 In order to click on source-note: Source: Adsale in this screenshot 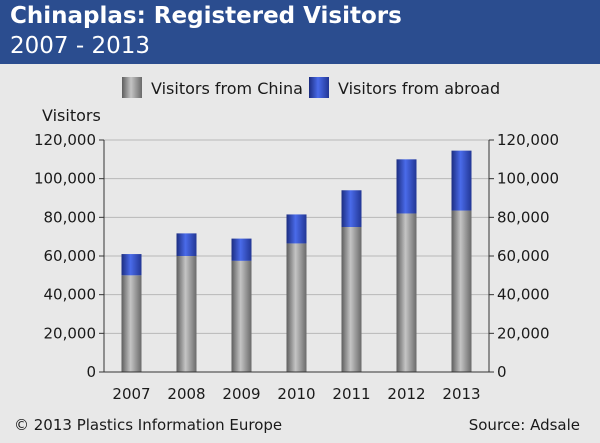, I will do `click(524, 425)`.